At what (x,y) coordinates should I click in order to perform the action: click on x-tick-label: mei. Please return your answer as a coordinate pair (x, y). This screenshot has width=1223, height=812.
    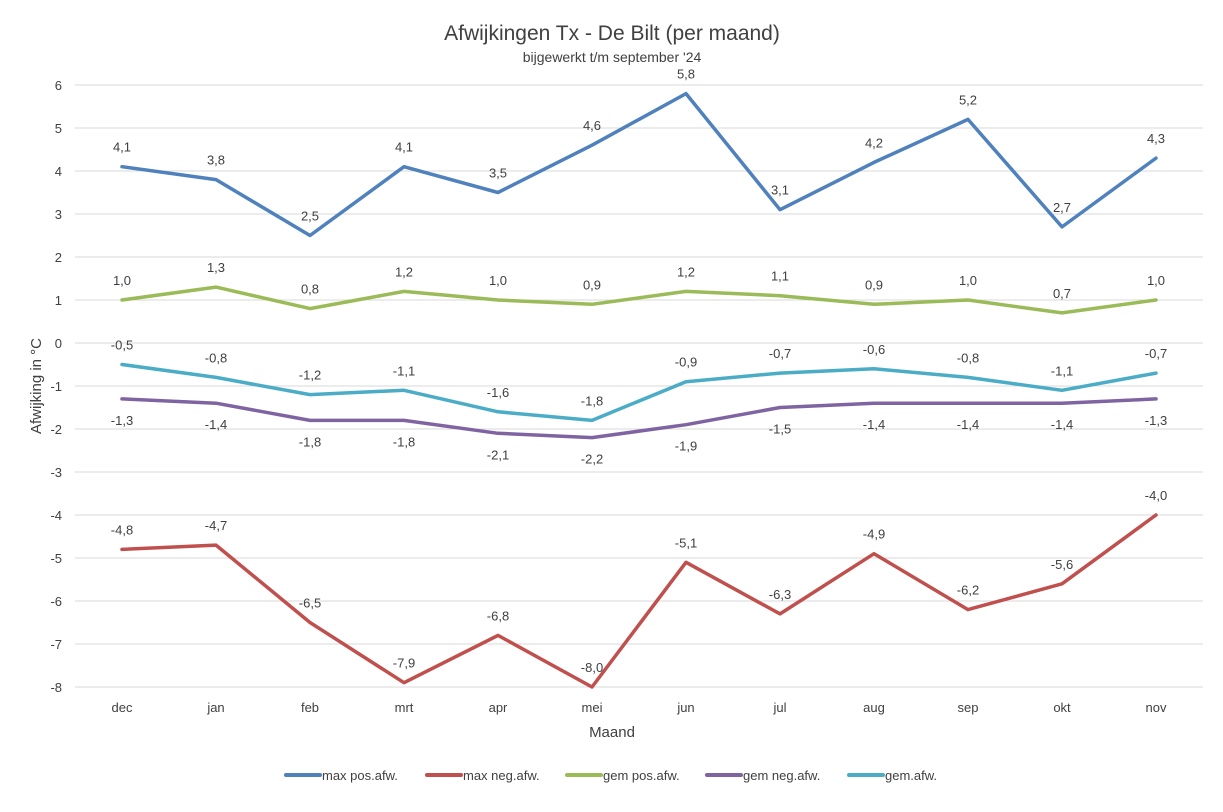
    Looking at the image, I should click on (592, 707).